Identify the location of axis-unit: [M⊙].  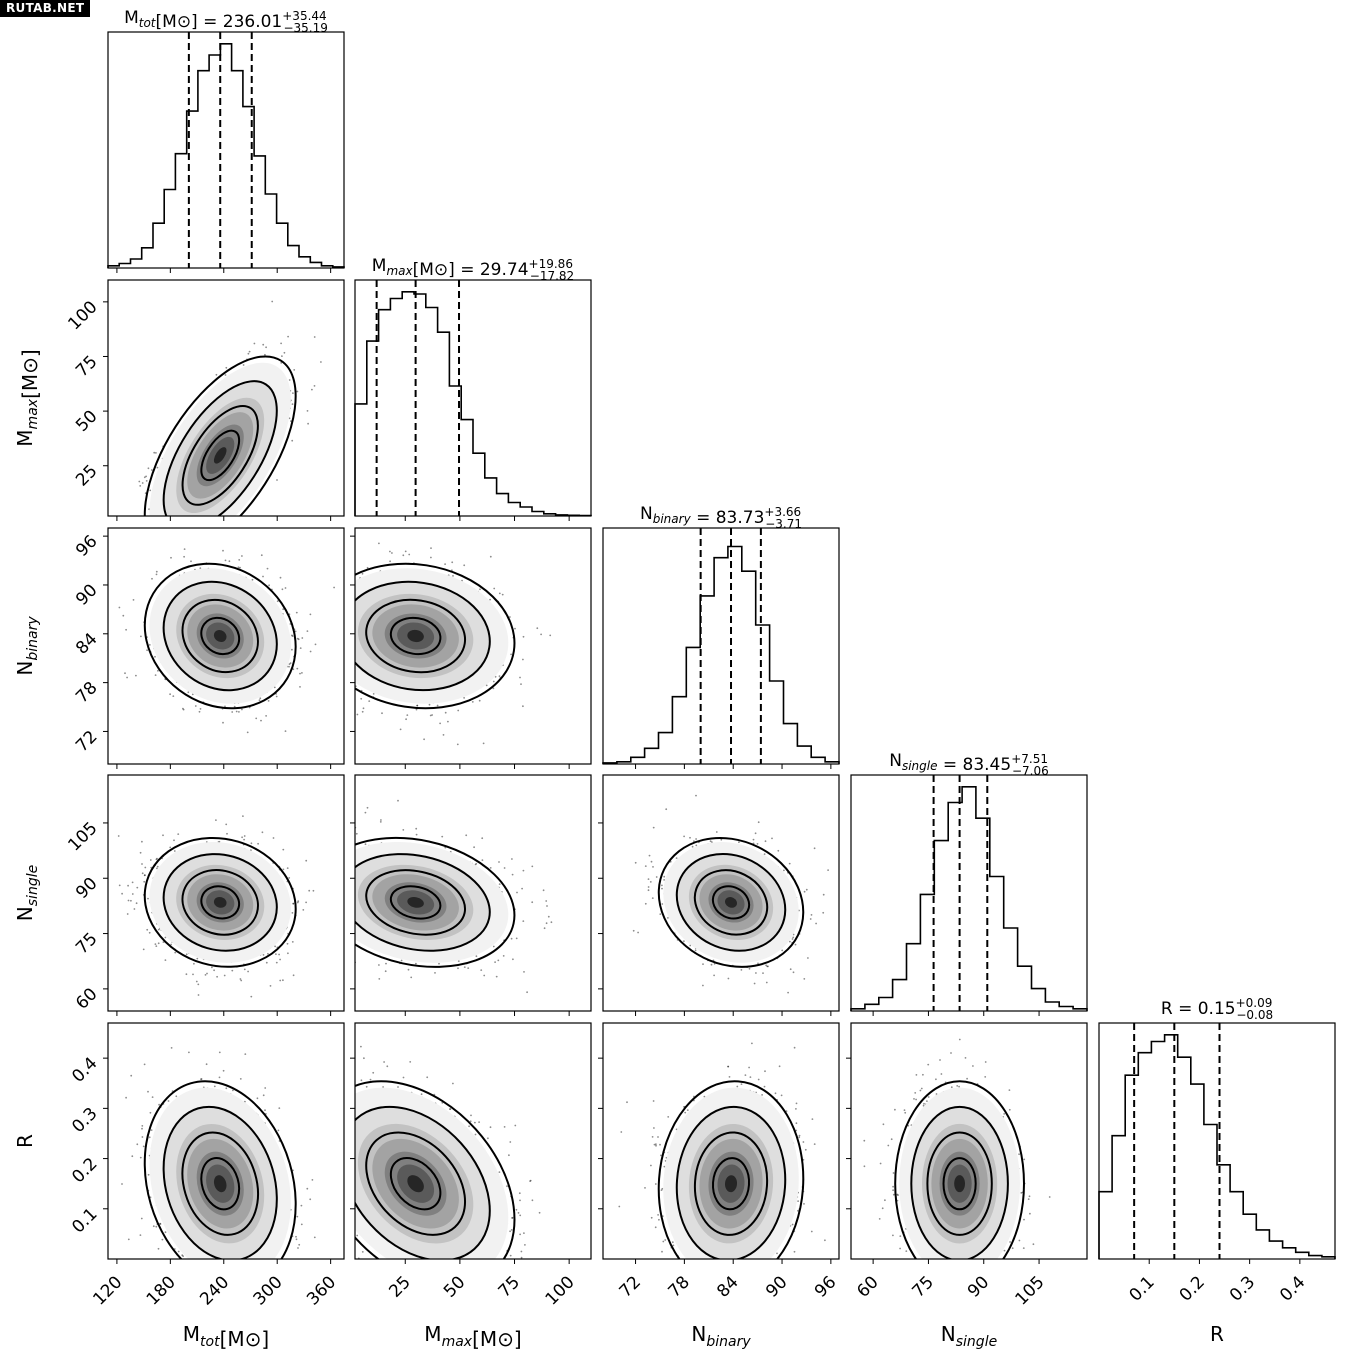
(497, 1339).